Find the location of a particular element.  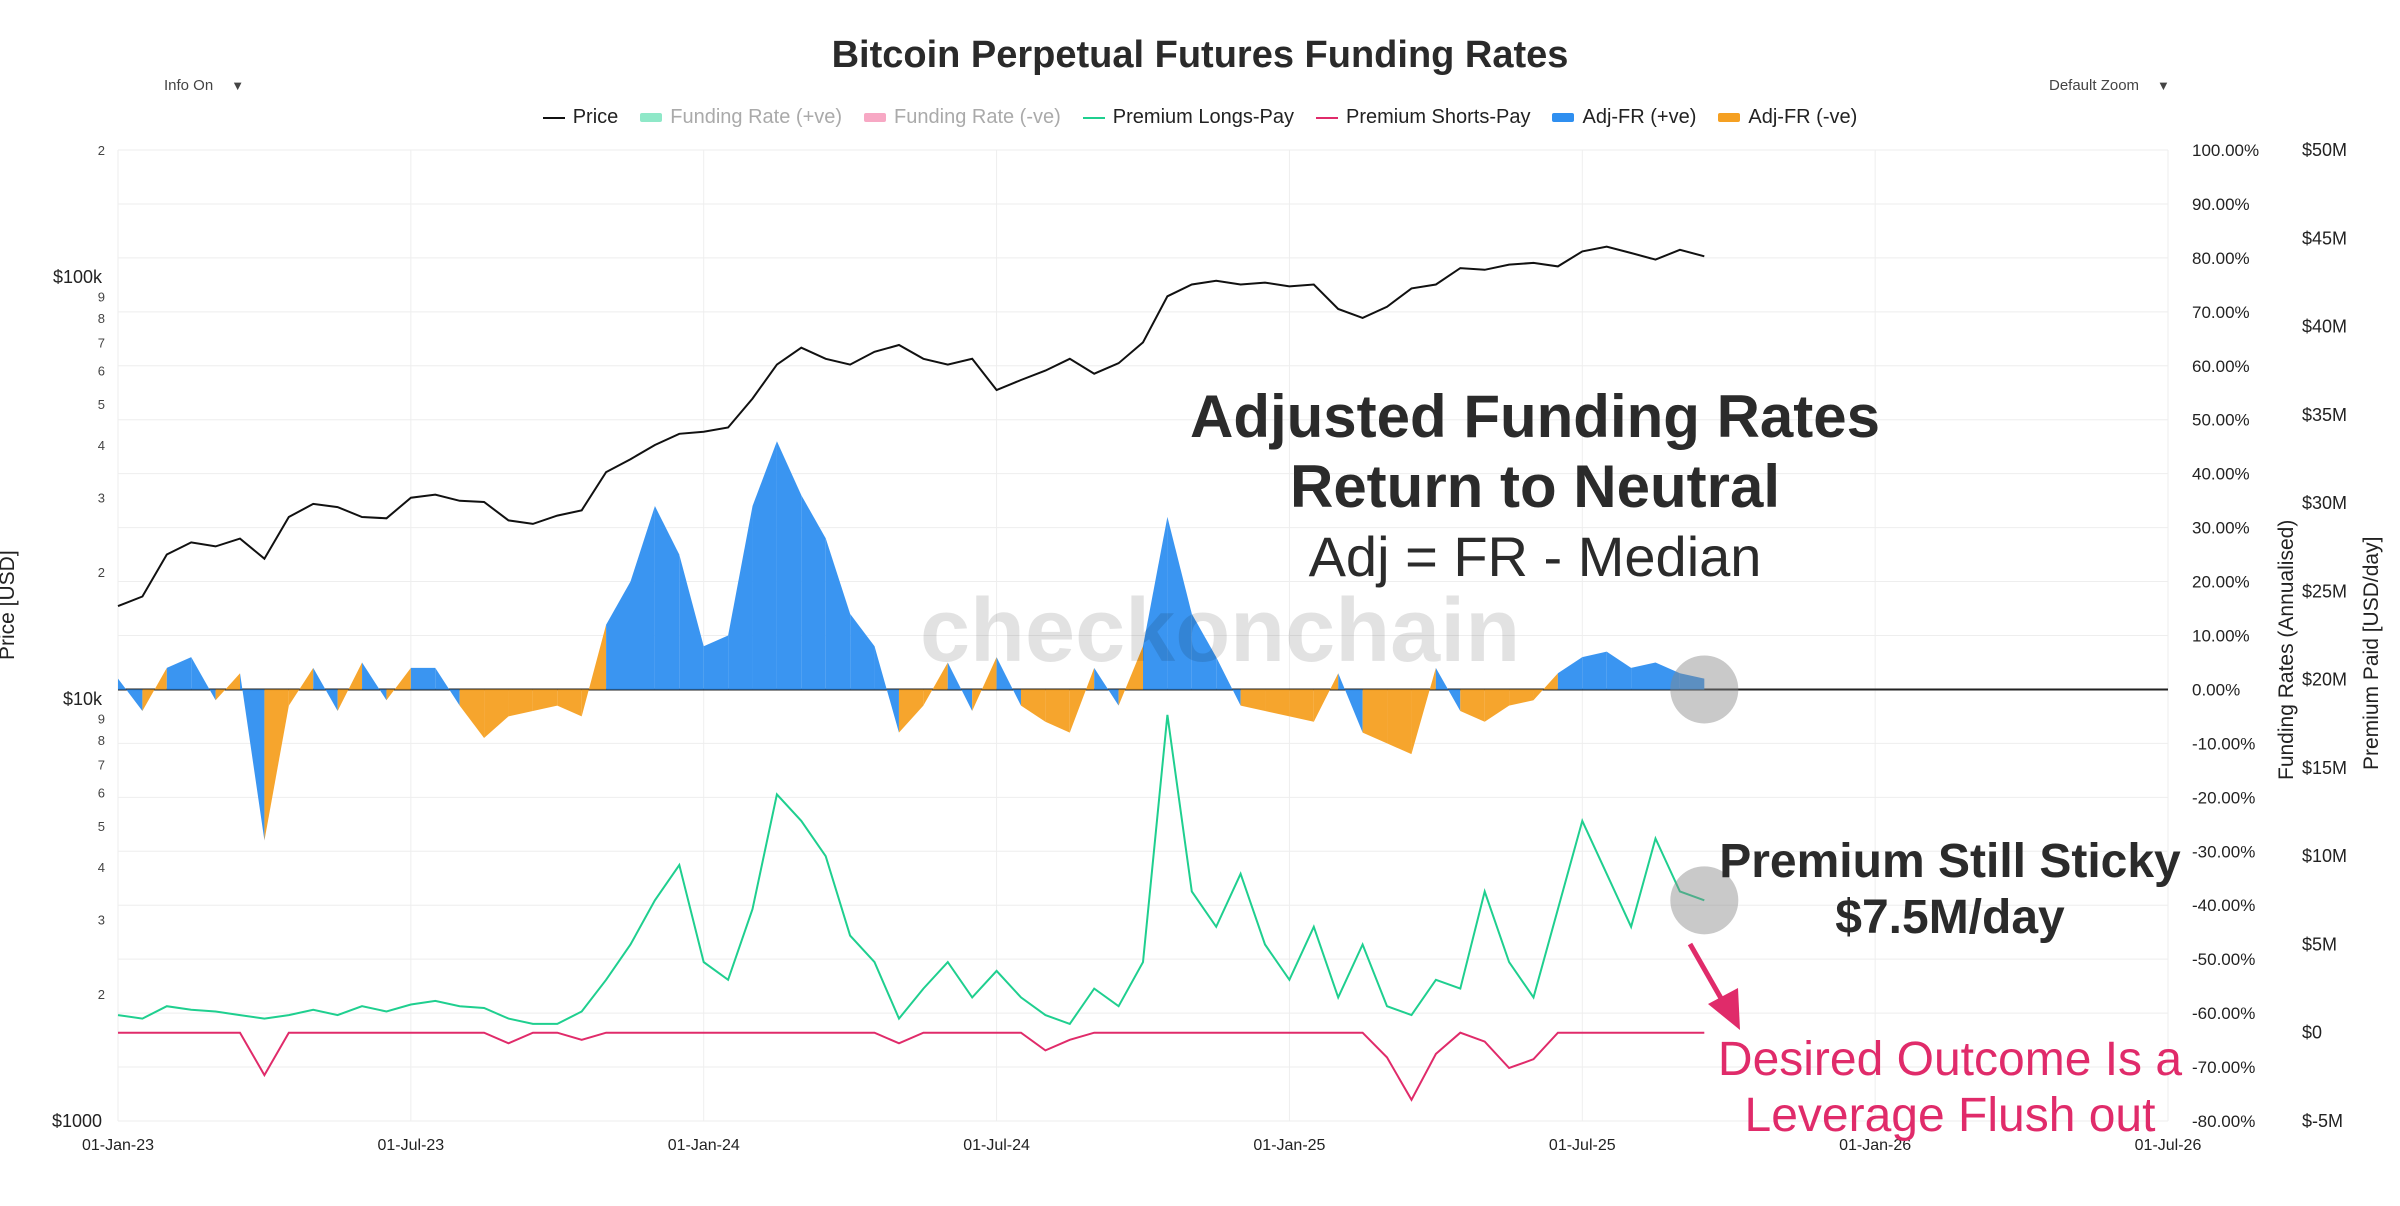

watermark: checkonchain is located at coordinates (1220, 631).